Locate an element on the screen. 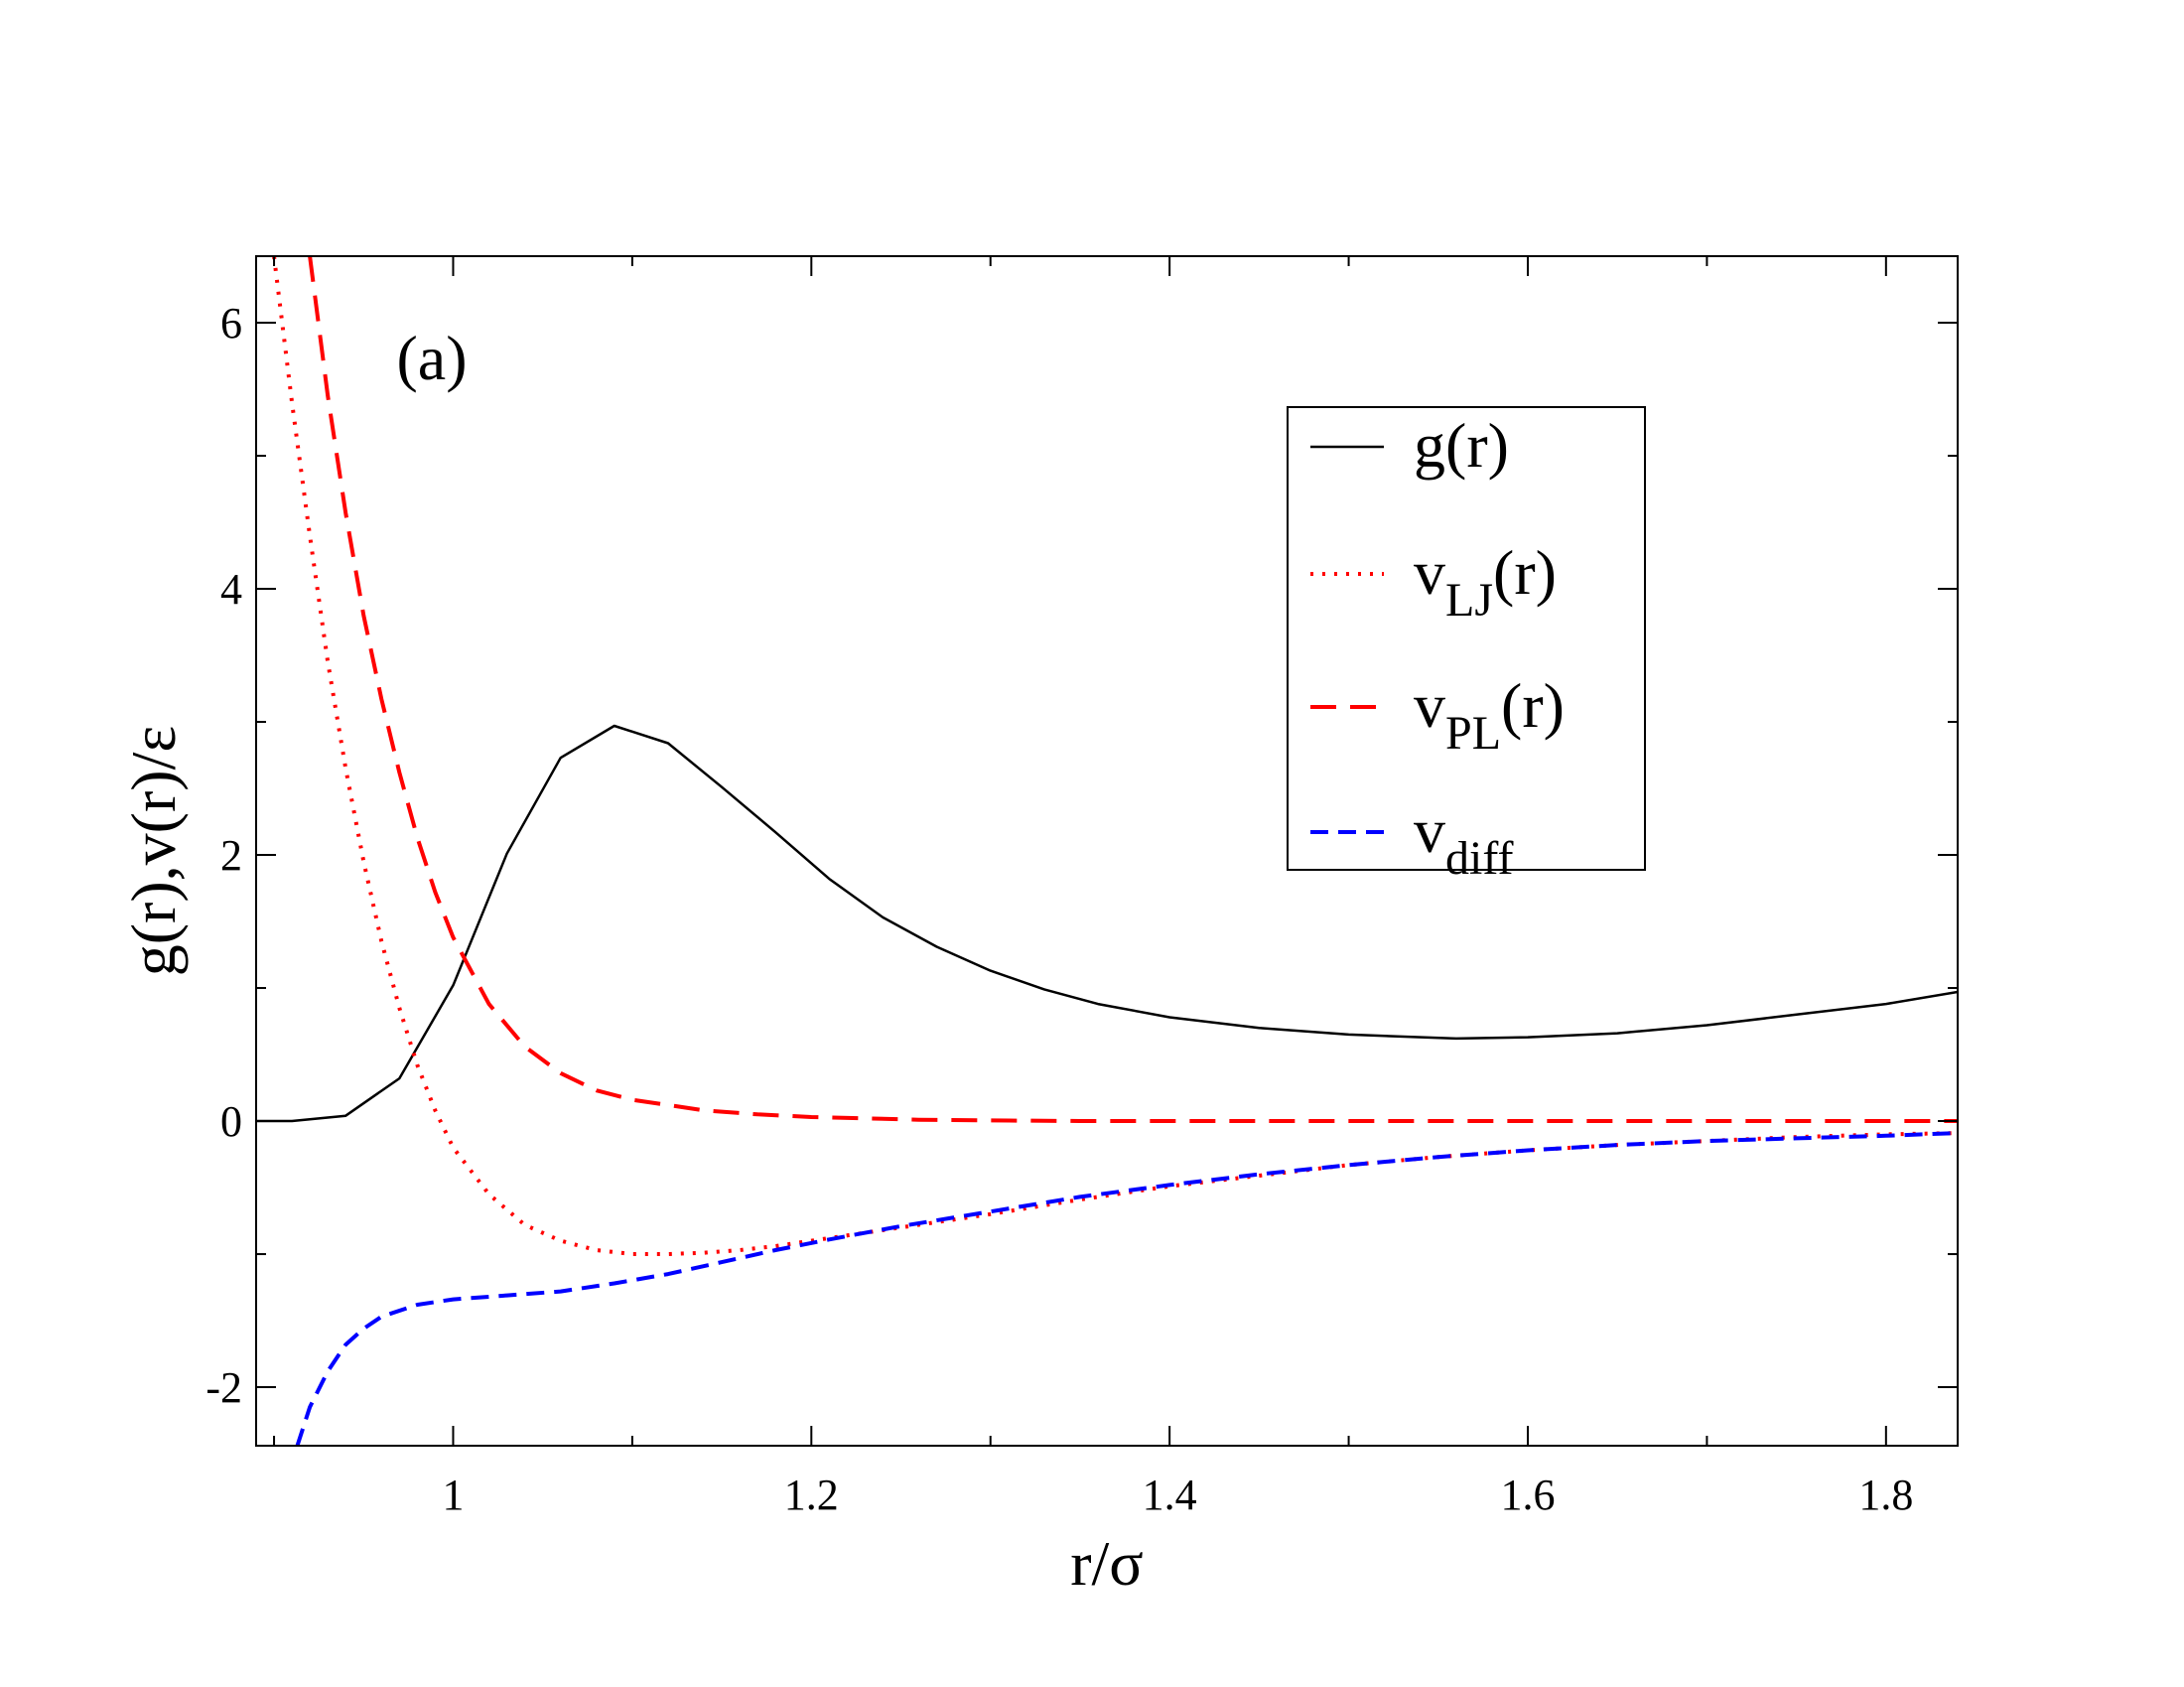 This screenshot has height=1687, width=2184. x-tick-label: 1.4 is located at coordinates (1170, 1495).